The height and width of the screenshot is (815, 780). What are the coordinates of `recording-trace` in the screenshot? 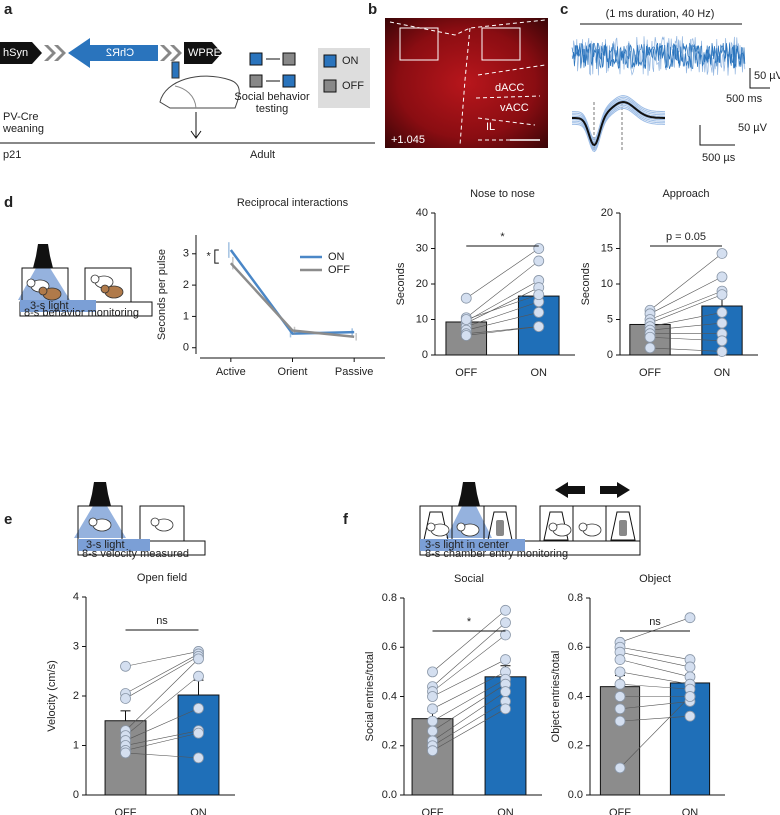 It's located at (658, 56).